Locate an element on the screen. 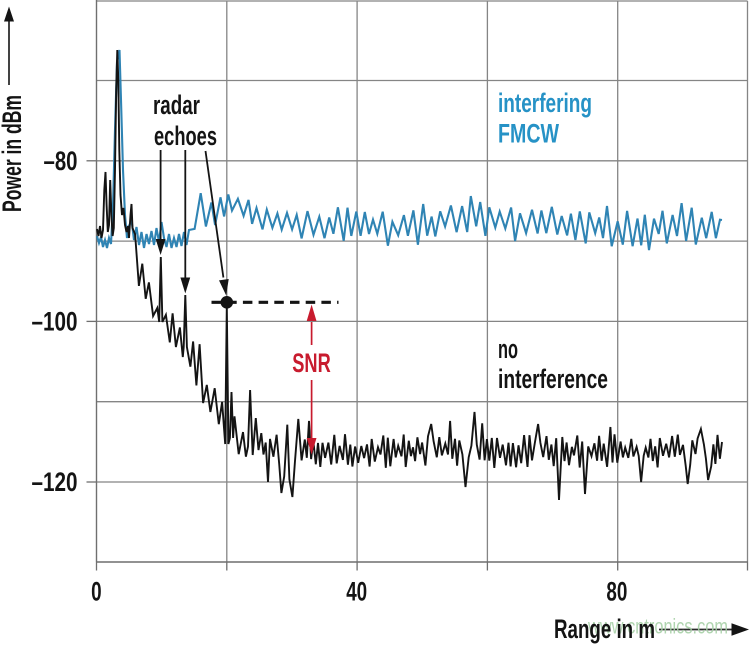 Image resolution: width=750 pixels, height=645 pixels. svg-text: SNR is located at coordinates (311, 363).